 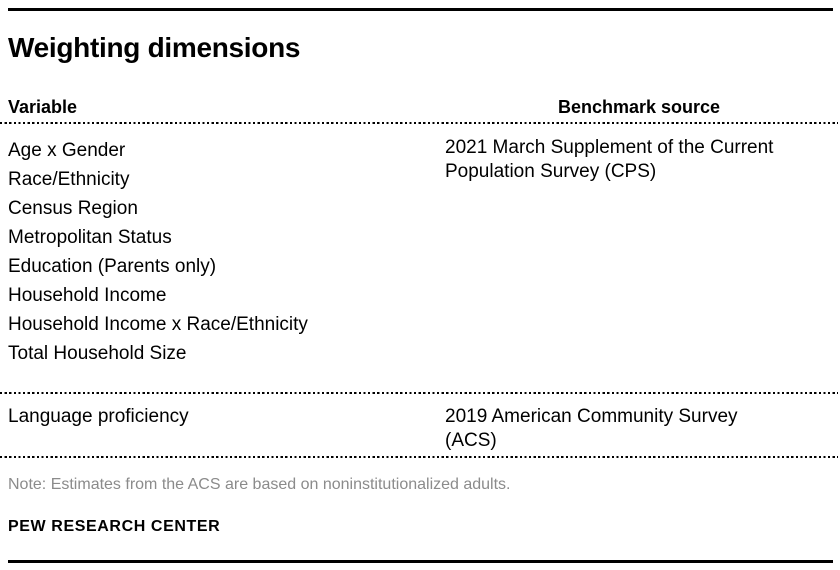 What do you see at coordinates (419, 457) in the screenshot?
I see `table-bottom-divider` at bounding box center [419, 457].